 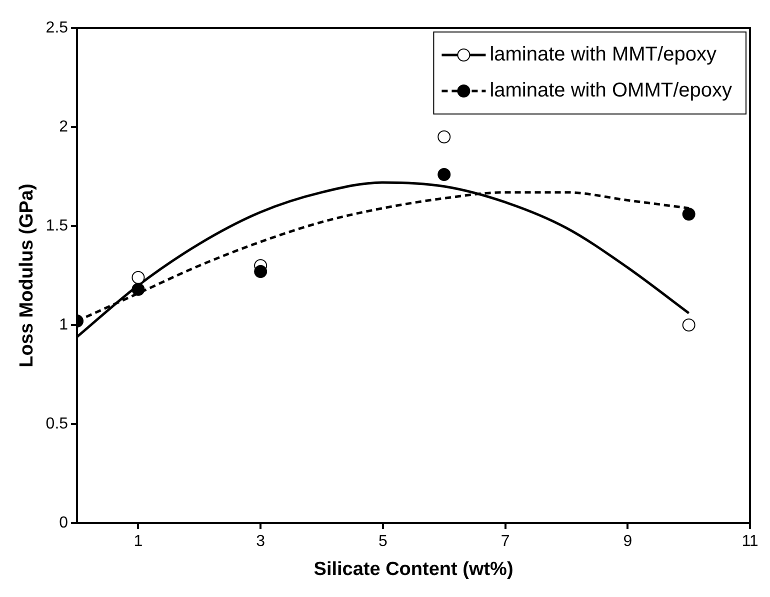 What do you see at coordinates (261, 541) in the screenshot?
I see `x-tick-label: 3` at bounding box center [261, 541].